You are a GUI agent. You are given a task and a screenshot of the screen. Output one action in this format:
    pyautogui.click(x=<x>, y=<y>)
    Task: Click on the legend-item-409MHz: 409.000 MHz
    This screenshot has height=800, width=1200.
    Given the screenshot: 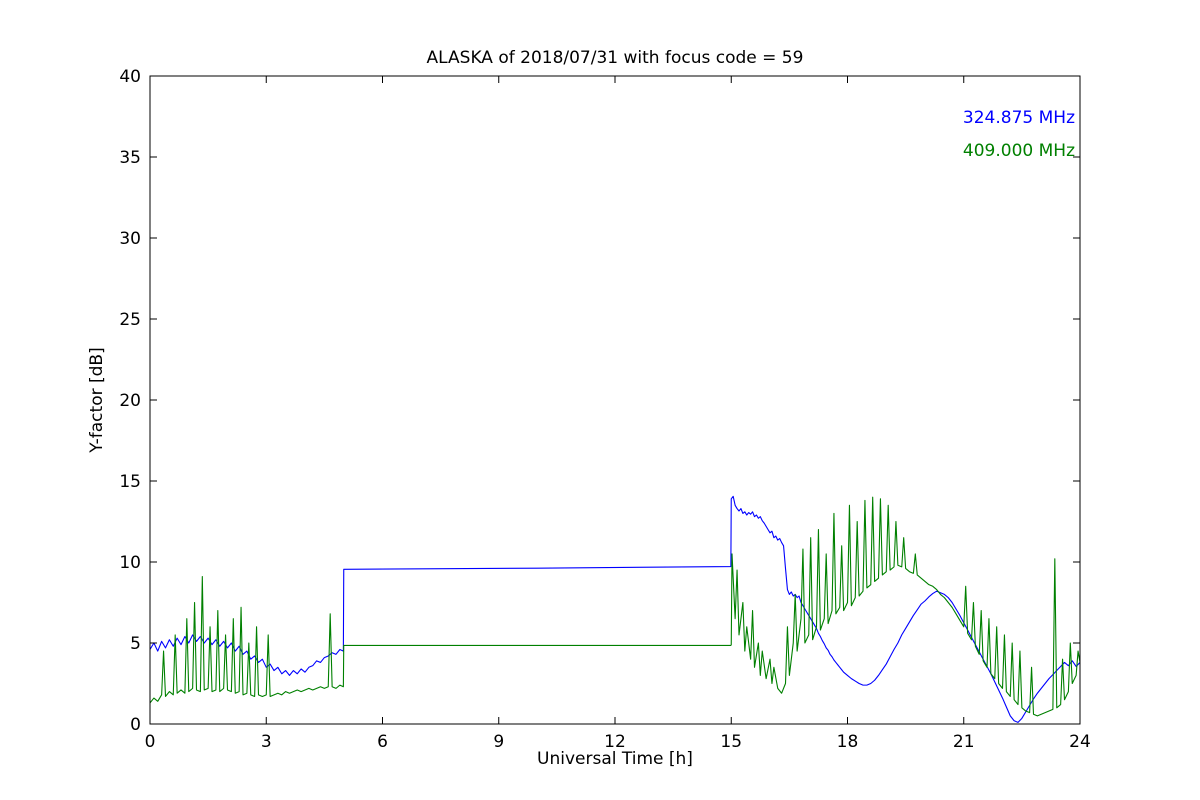 What is the action you would take?
    pyautogui.click(x=1018, y=151)
    